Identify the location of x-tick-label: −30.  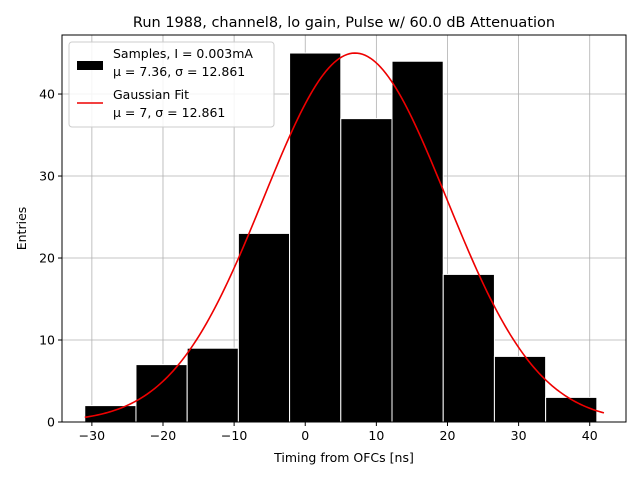
(92, 435).